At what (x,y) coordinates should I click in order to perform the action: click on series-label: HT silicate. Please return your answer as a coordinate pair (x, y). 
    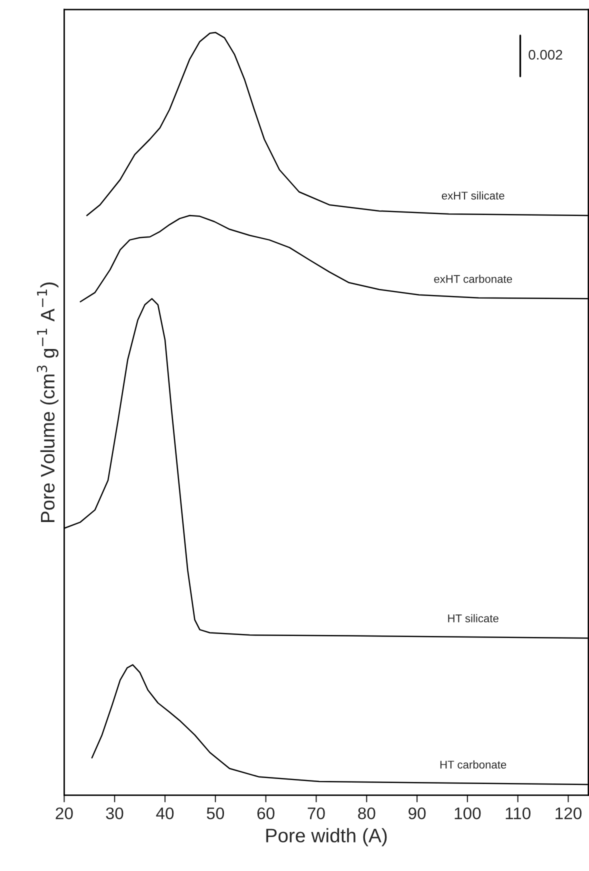
    Looking at the image, I should click on (473, 618).